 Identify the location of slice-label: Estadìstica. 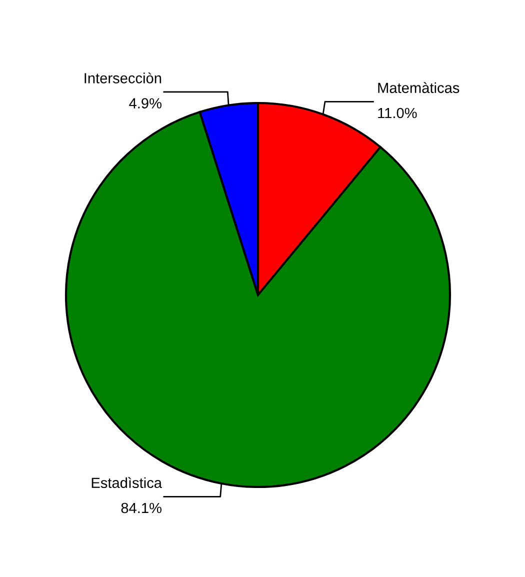
(127, 482).